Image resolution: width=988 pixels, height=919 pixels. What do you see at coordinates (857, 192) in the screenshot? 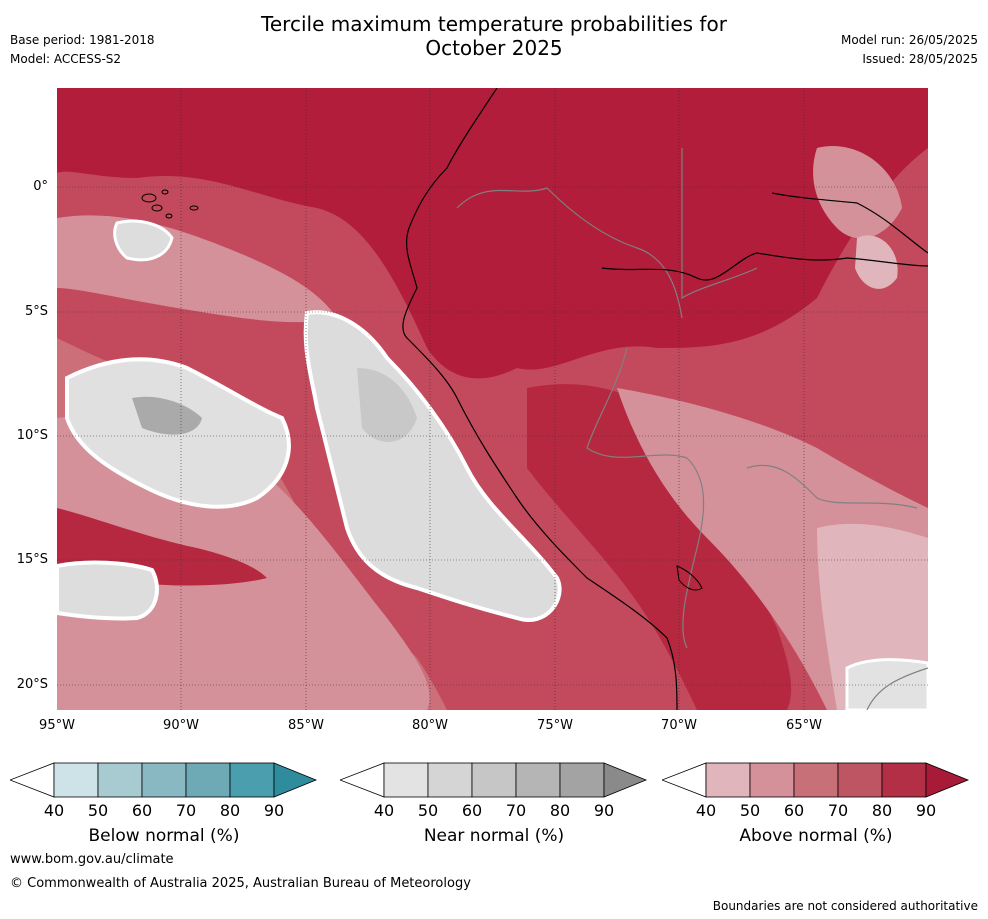
I see `region-above-50-northeast` at bounding box center [857, 192].